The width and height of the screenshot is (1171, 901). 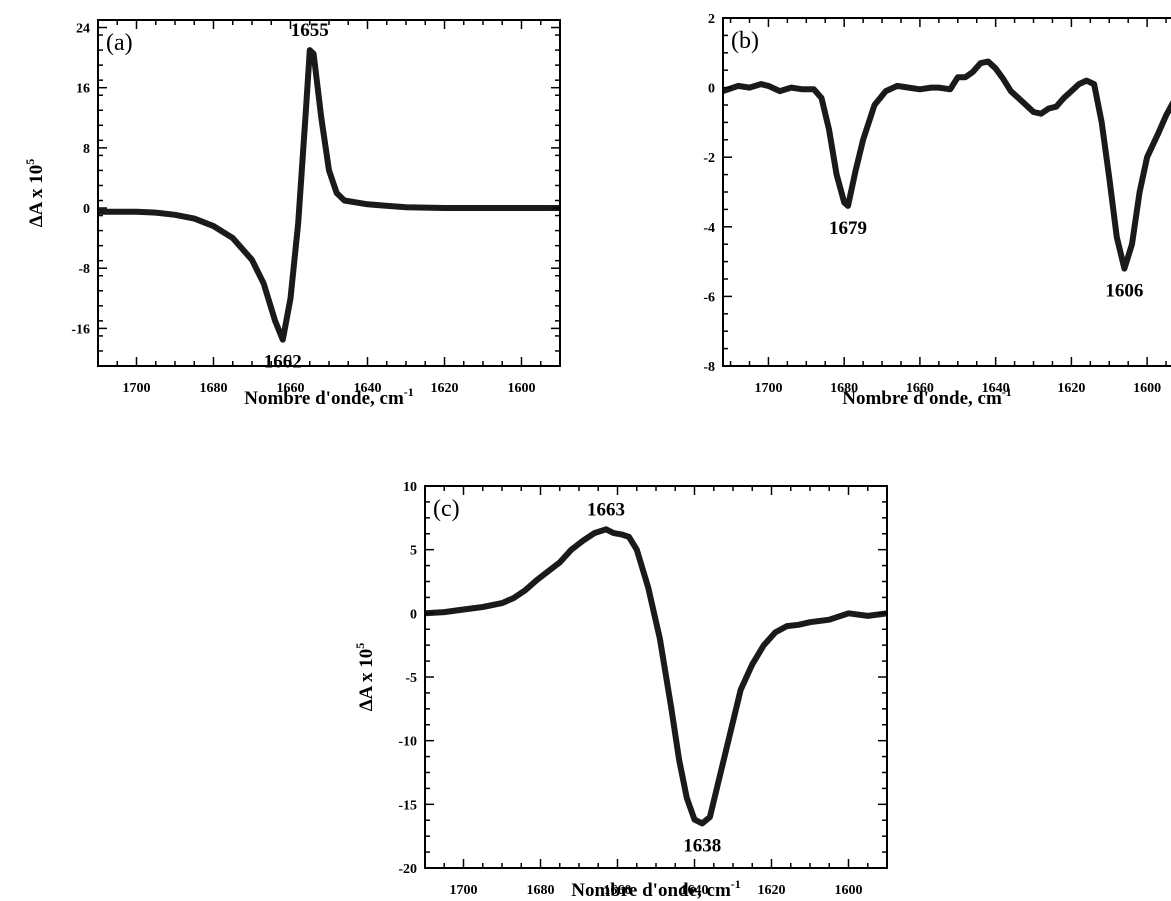 What do you see at coordinates (80, 329) in the screenshot?
I see `y-tick-label: -16` at bounding box center [80, 329].